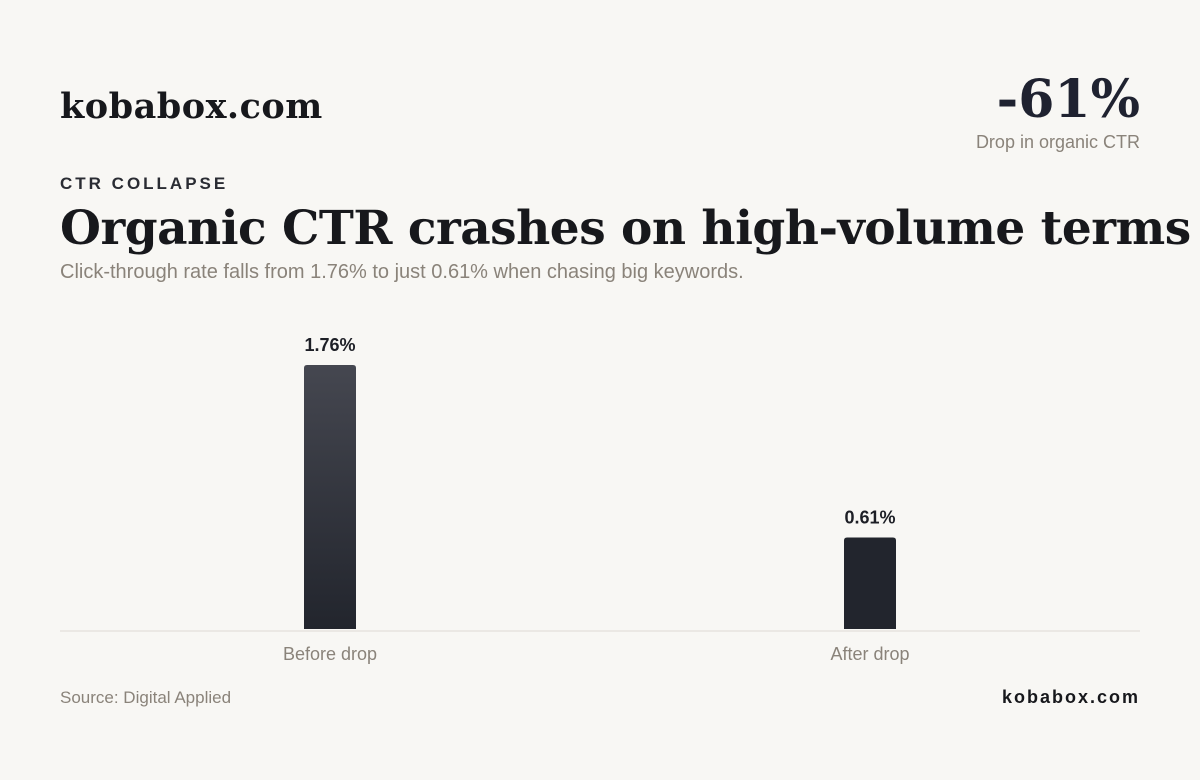 This screenshot has height=780, width=1200. What do you see at coordinates (191, 106) in the screenshot?
I see `brand-logo: kobabox.com` at bounding box center [191, 106].